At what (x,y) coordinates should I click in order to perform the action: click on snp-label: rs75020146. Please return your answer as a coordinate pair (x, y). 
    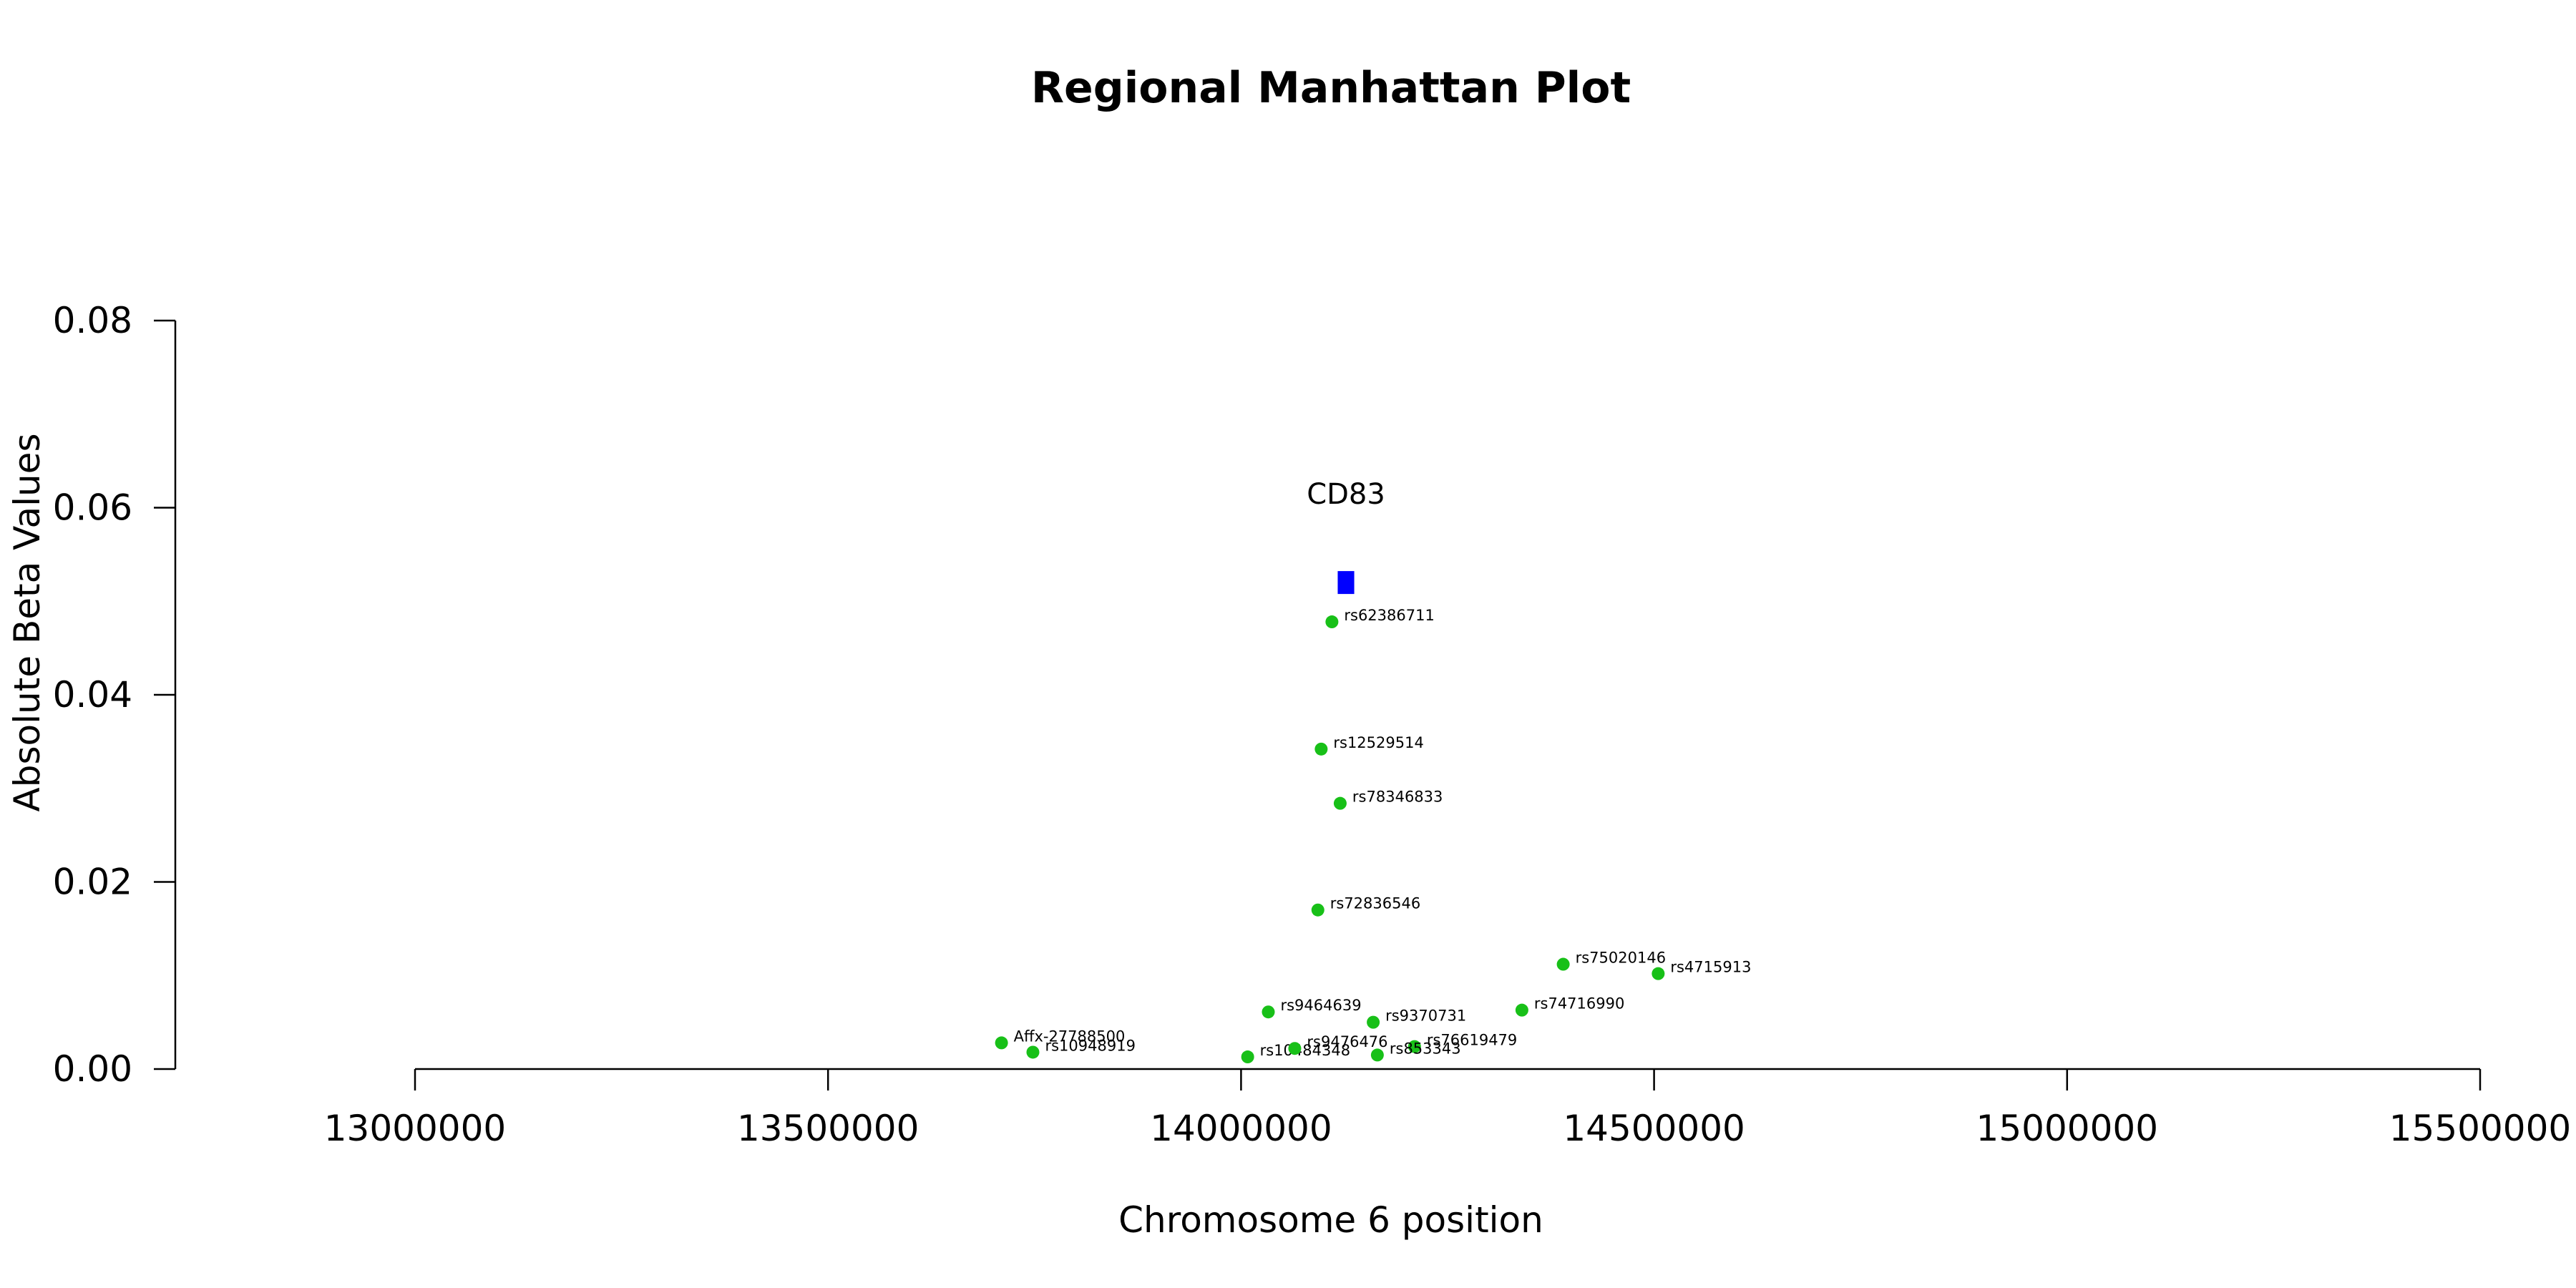
    Looking at the image, I should click on (1621, 958).